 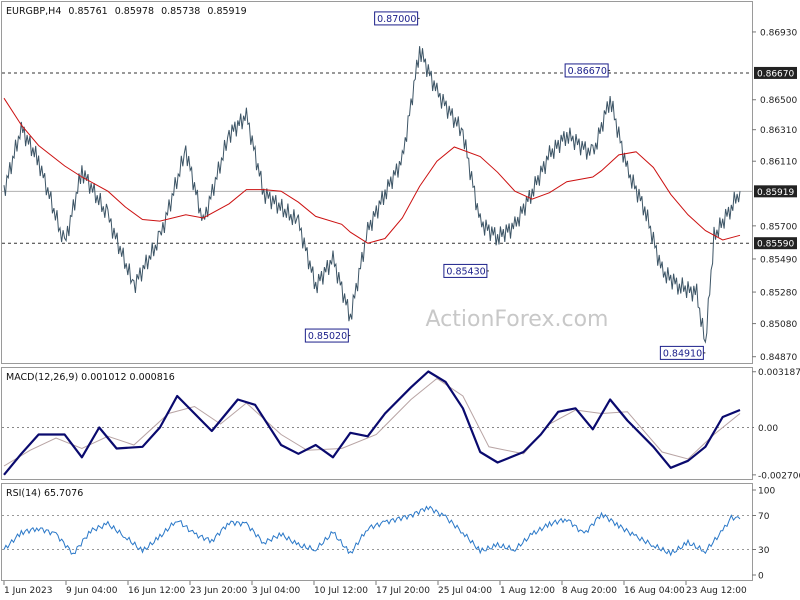 What do you see at coordinates (778, 325) in the screenshot?
I see `price-ytick-label: 0.85080` at bounding box center [778, 325].